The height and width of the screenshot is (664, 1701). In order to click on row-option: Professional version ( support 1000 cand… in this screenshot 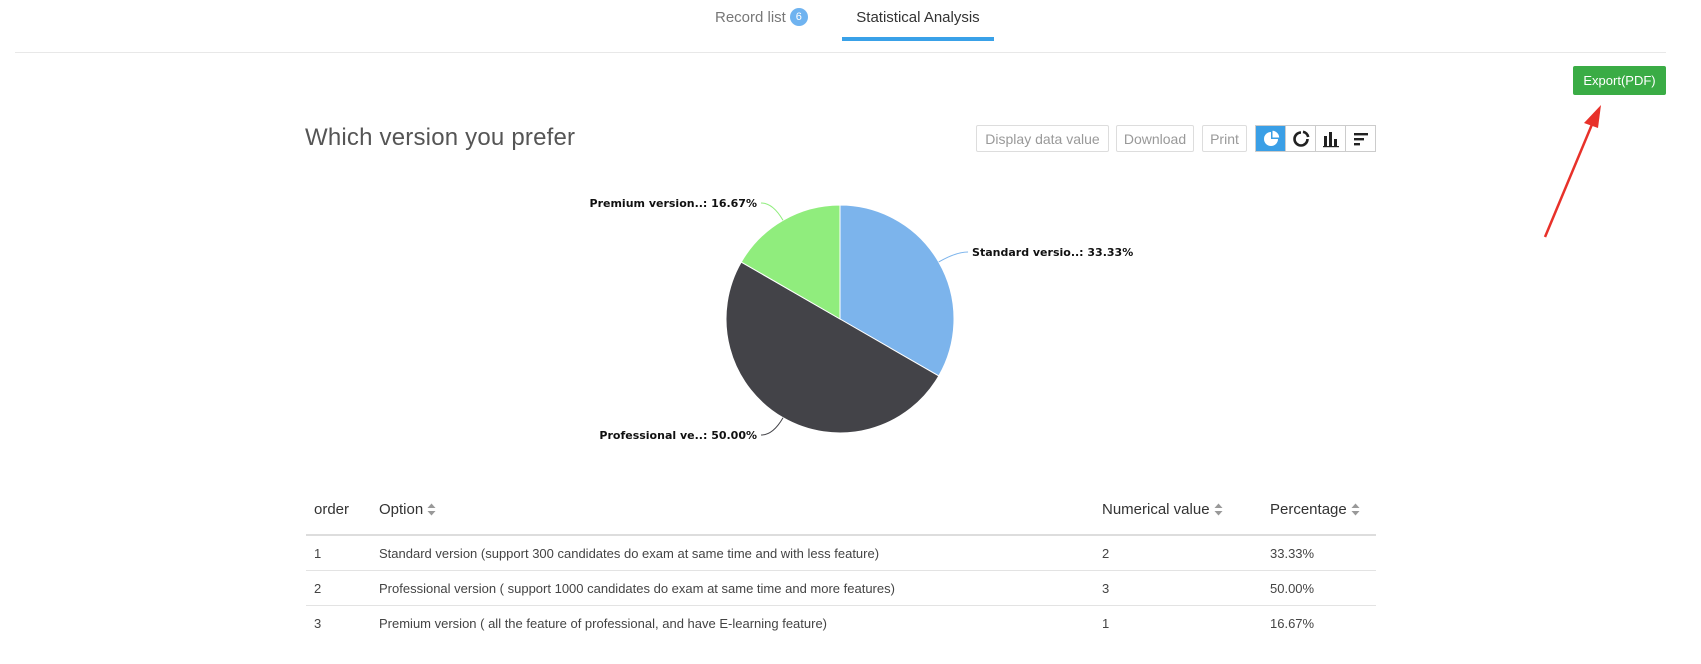, I will do `click(732, 588)`.